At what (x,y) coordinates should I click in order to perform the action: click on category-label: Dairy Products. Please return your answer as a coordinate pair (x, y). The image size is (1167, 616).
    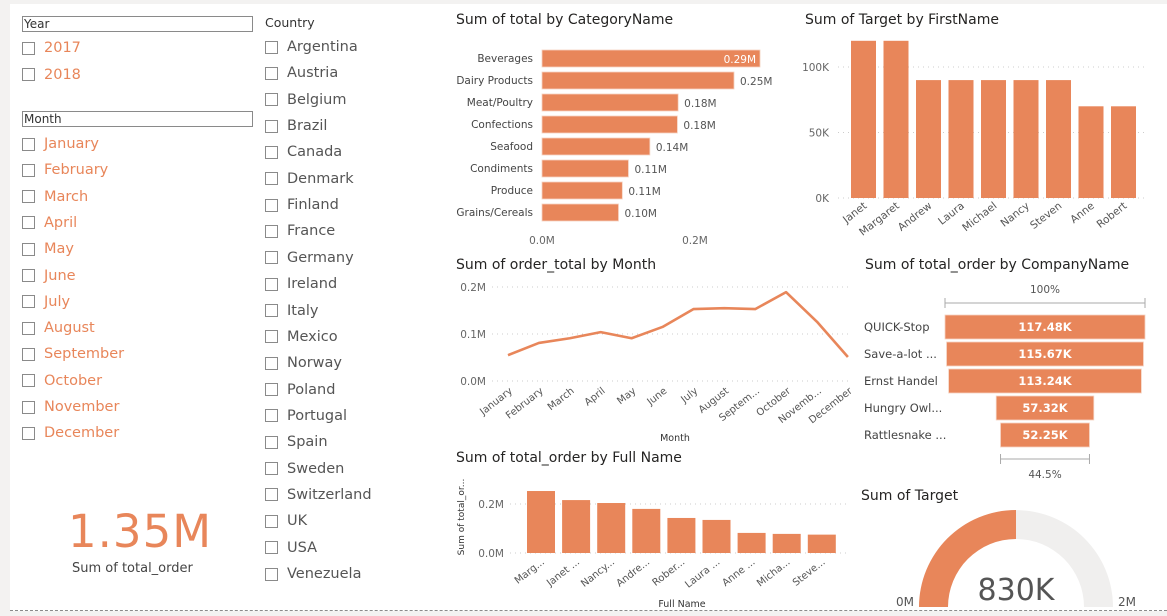
    Looking at the image, I should click on (494, 81).